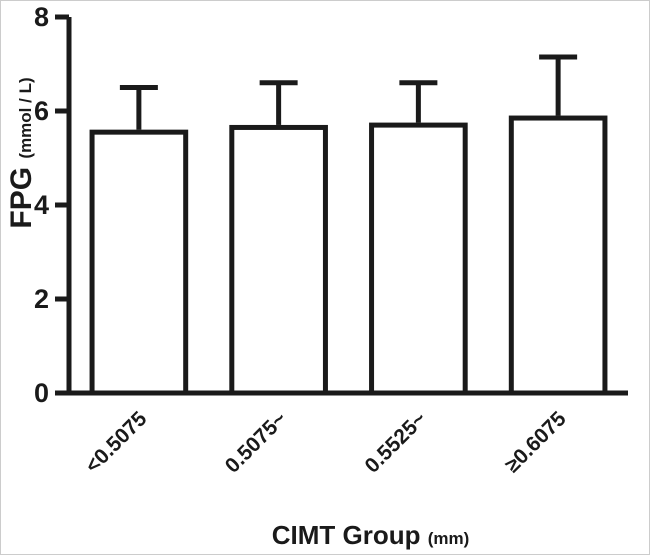 This screenshot has width=650, height=555. Describe the element at coordinates (396, 442) in the screenshot. I see `x-tick-label-2: 0.5525~` at that location.